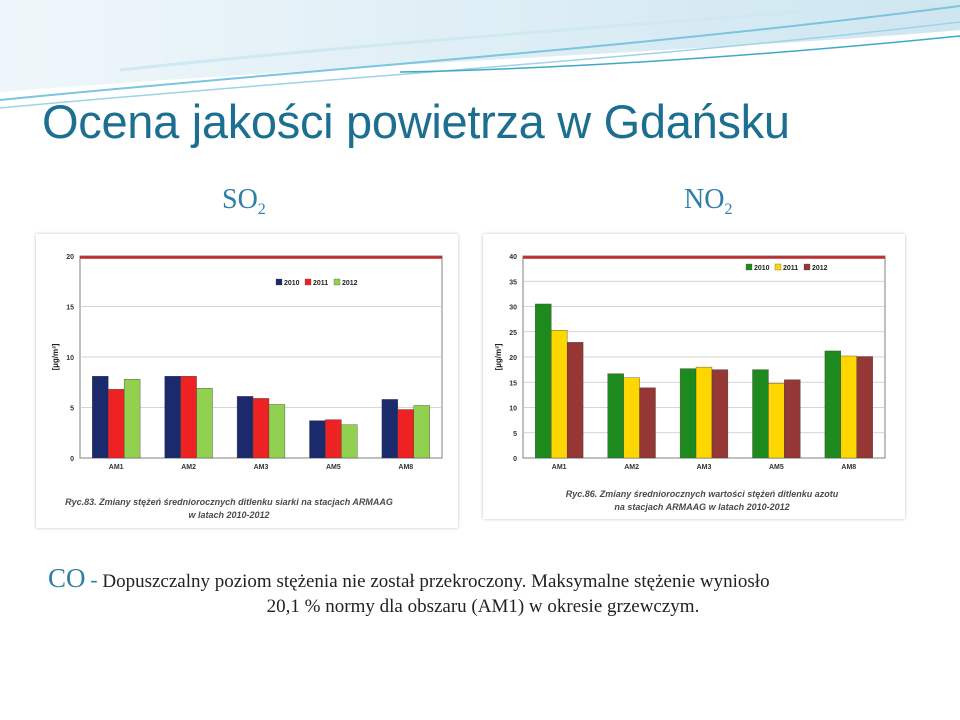  What do you see at coordinates (116, 467) in the screenshot?
I see `so2-xtick-label: AM1` at bounding box center [116, 467].